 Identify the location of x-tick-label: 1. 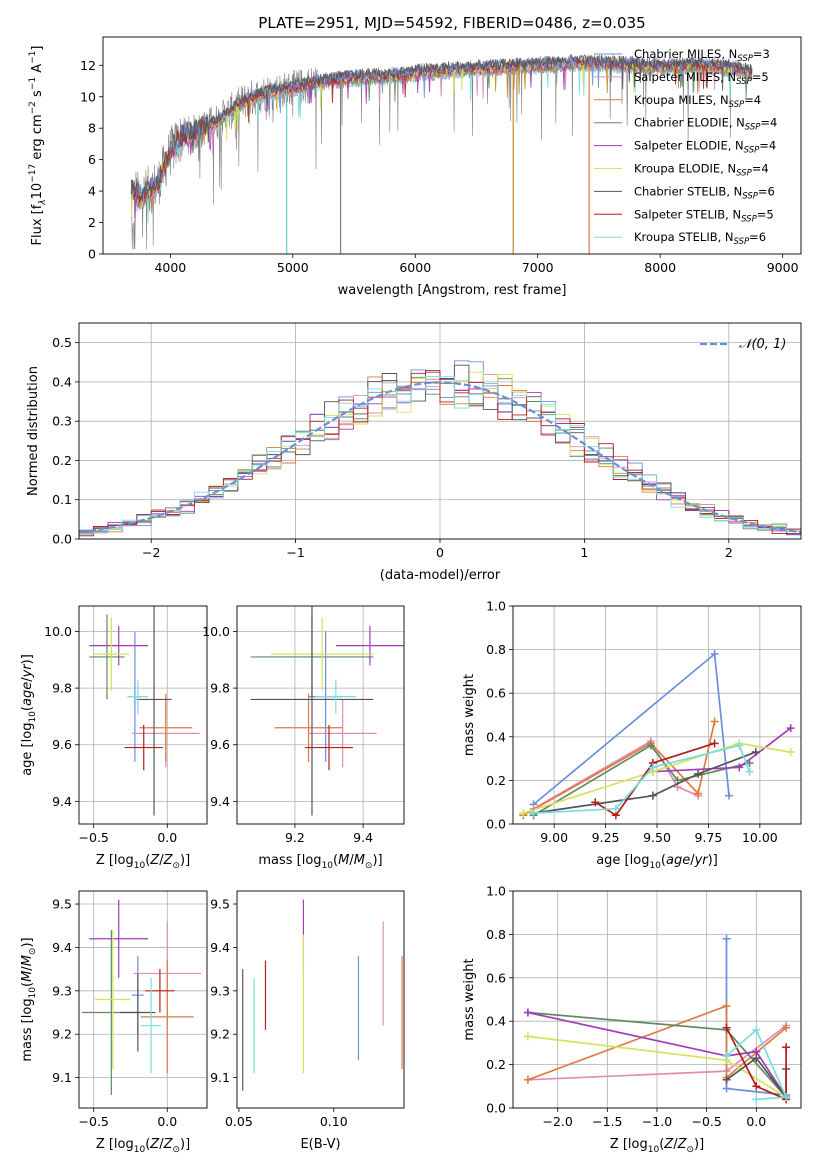
(584, 552).